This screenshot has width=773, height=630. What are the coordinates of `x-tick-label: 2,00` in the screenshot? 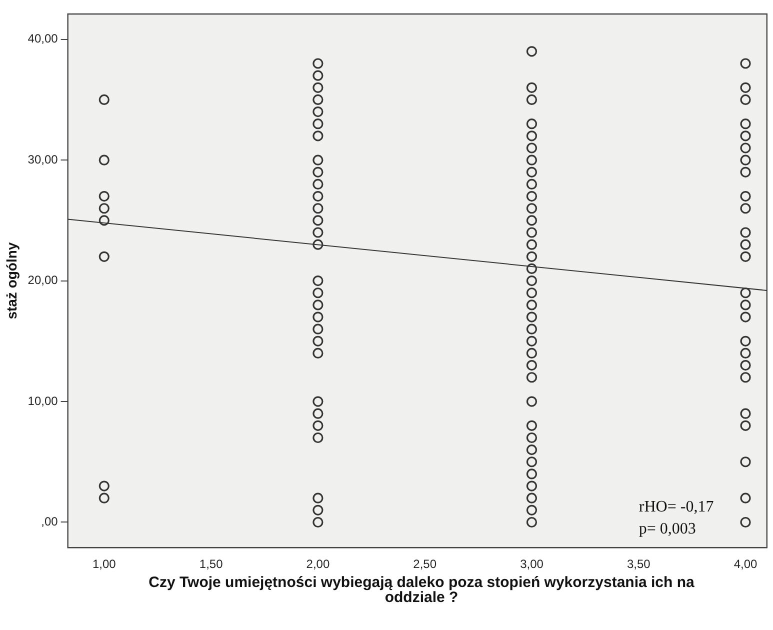 It's located at (318, 564).